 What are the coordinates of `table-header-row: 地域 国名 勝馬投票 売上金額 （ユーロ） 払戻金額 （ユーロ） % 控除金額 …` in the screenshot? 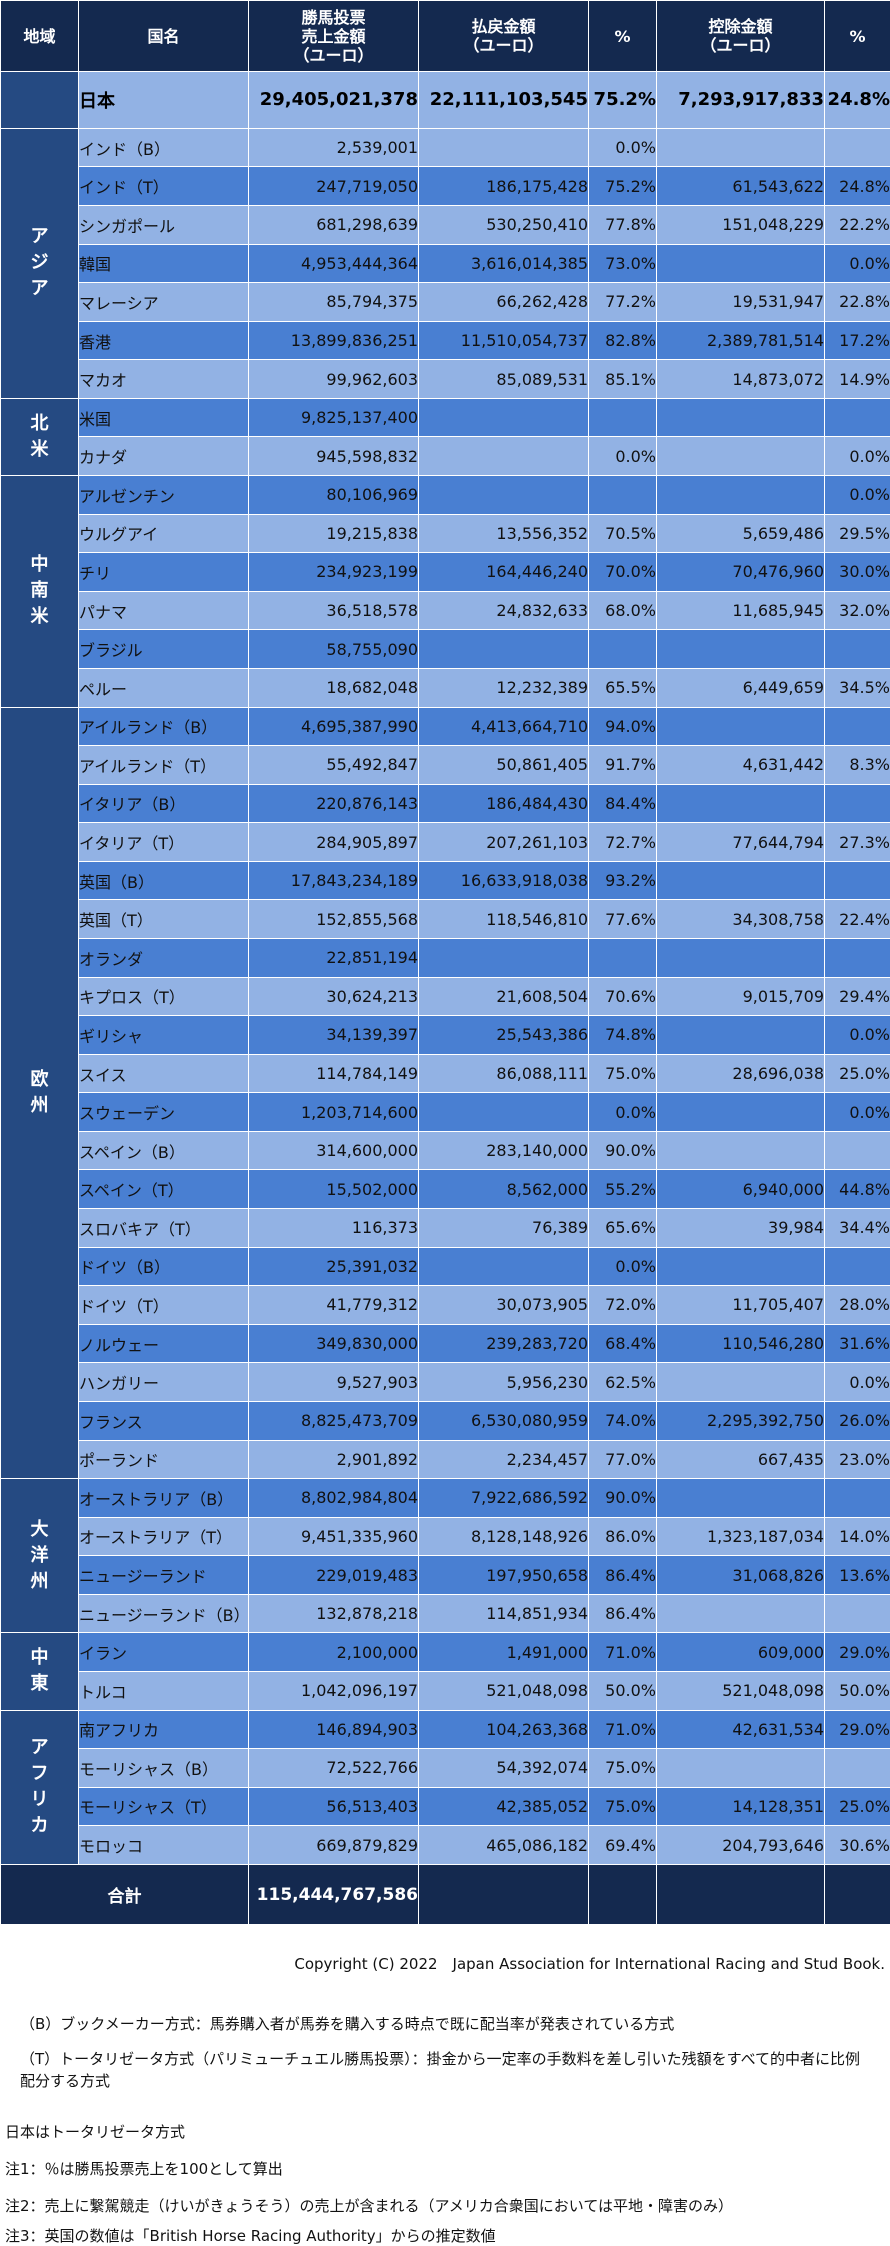 It's located at (445, 36).